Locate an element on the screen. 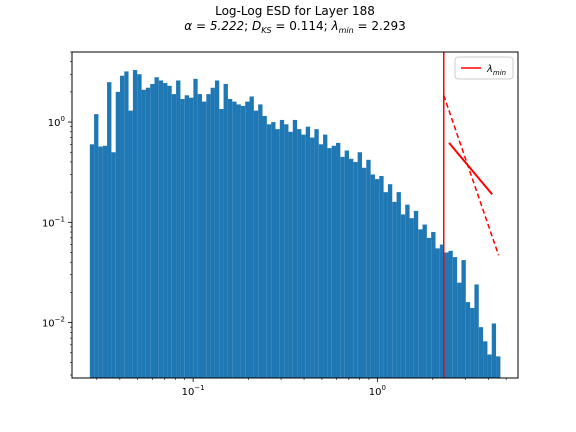 The height and width of the screenshot is (432, 576). title-lambda-value: = 2.293 is located at coordinates (380, 26).